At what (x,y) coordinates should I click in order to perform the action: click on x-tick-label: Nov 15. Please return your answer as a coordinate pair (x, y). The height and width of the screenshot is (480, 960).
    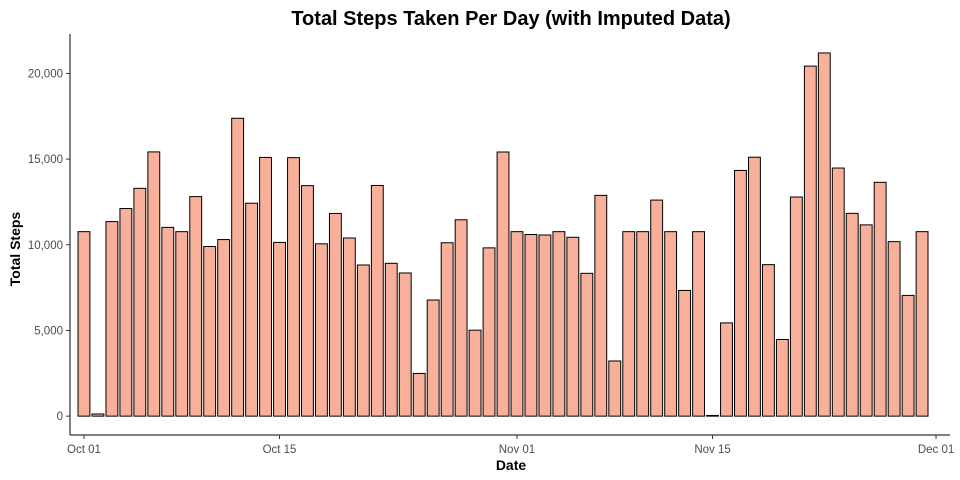
    Looking at the image, I should click on (712, 450).